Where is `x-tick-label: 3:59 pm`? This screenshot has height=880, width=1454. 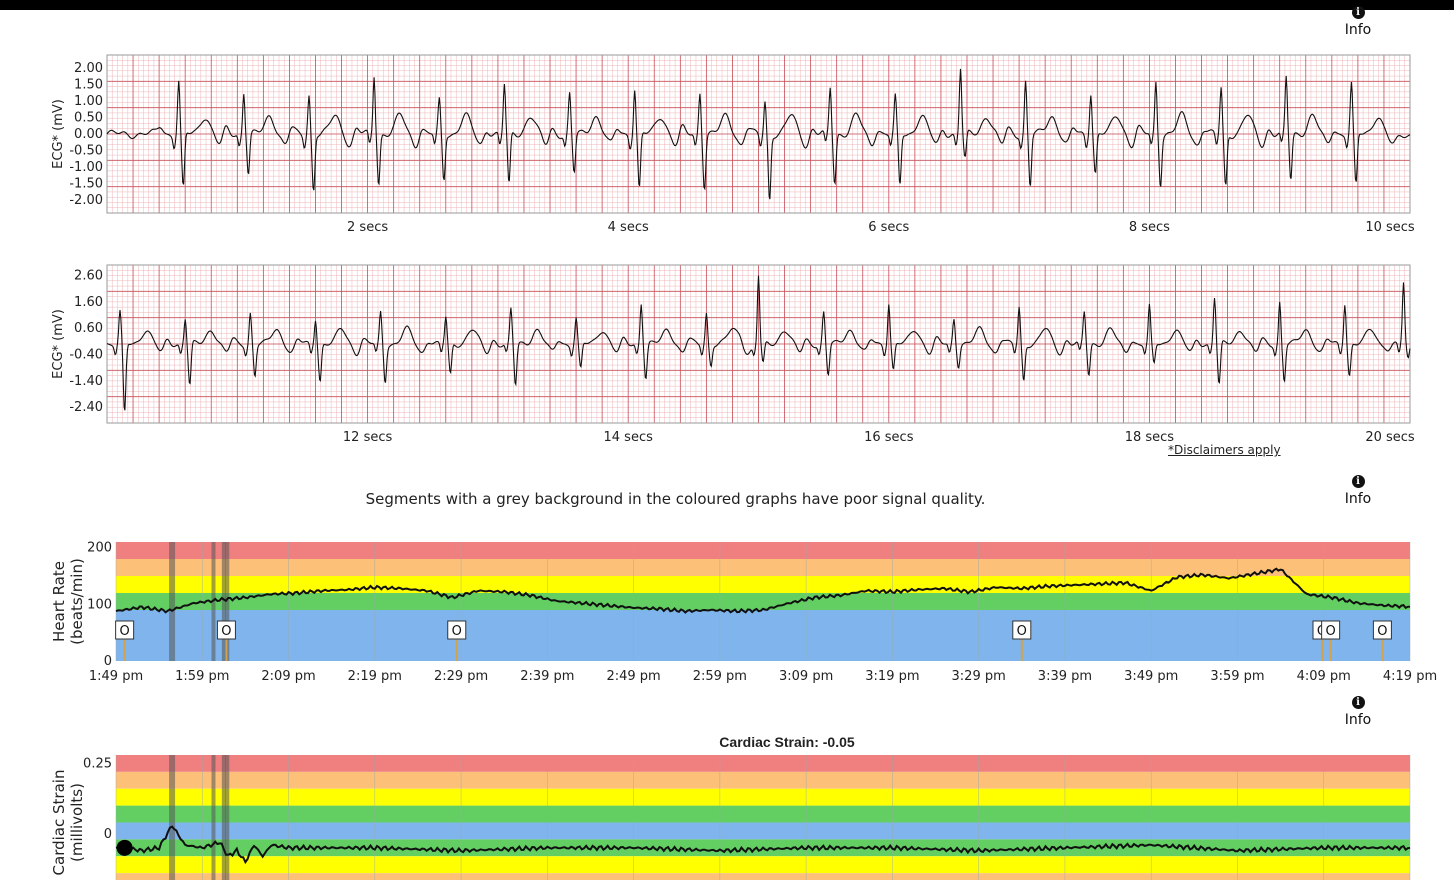
x-tick-label: 3:59 pm is located at coordinates (1237, 676).